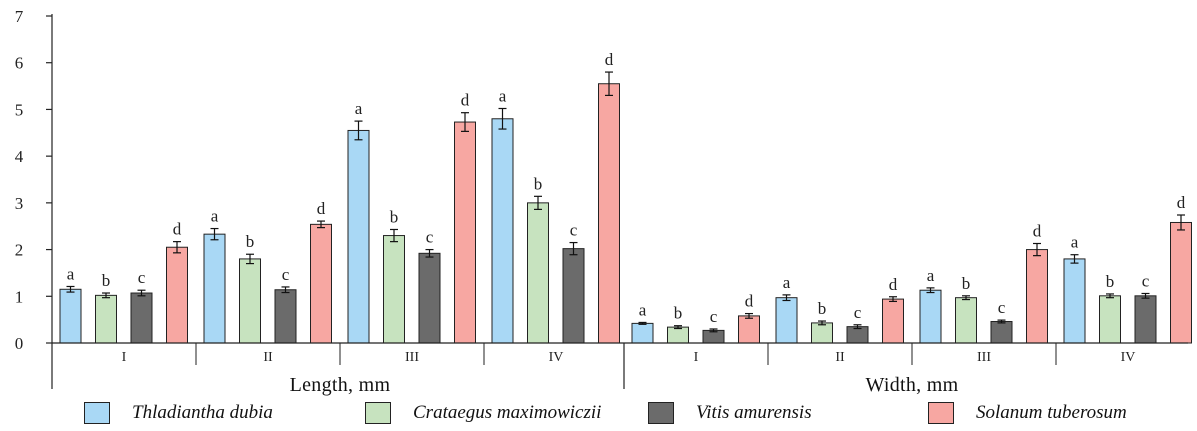 The height and width of the screenshot is (431, 1197). I want to click on legend-label-thladiantha: Thladiantha dubia, so click(202, 412).